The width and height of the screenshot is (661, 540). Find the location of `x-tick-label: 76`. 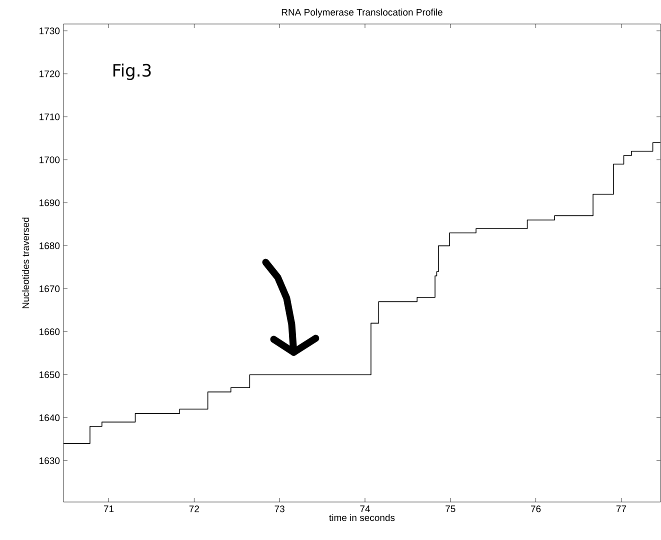

x-tick-label: 76 is located at coordinates (536, 509).